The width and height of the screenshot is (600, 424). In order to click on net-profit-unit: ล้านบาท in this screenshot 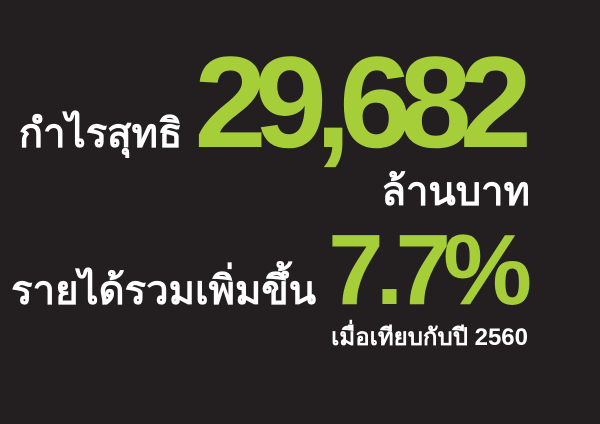, I will do `click(455, 192)`.